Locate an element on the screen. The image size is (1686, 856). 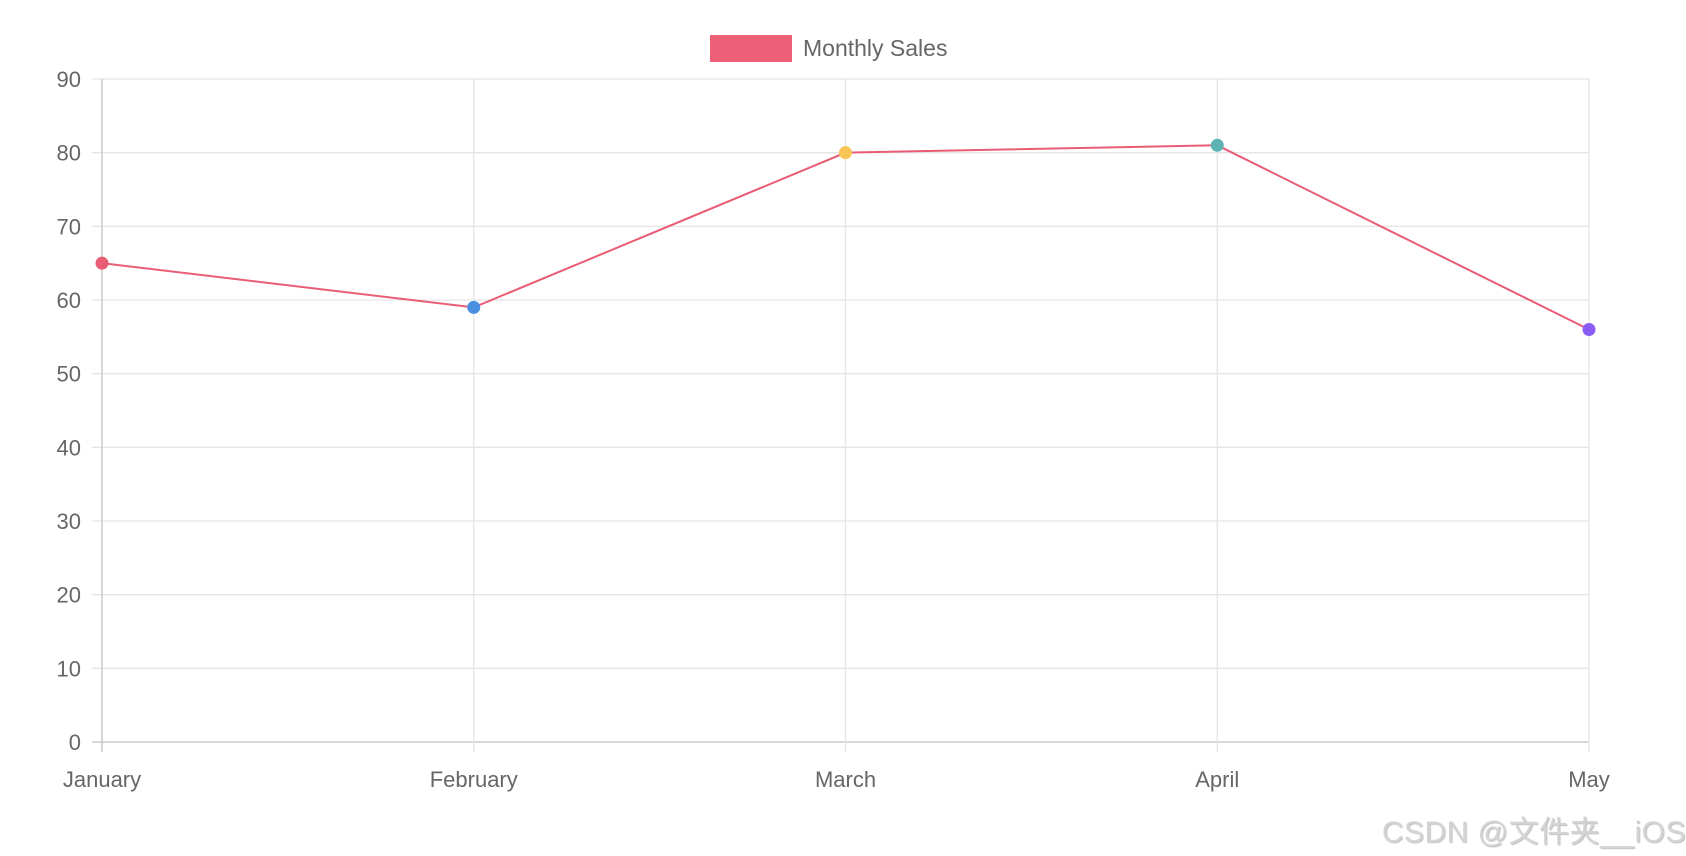
legend: Monthly Sales is located at coordinates (828, 48).